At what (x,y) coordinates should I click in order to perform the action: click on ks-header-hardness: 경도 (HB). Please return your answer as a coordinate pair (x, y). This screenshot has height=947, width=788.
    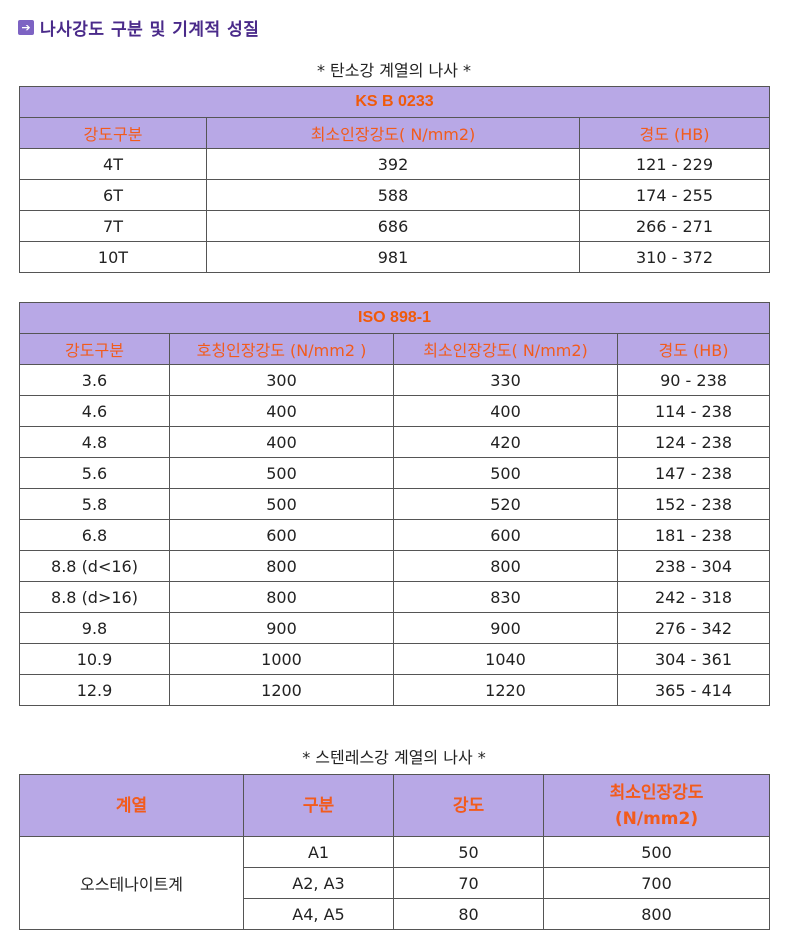
    Looking at the image, I should click on (674, 133).